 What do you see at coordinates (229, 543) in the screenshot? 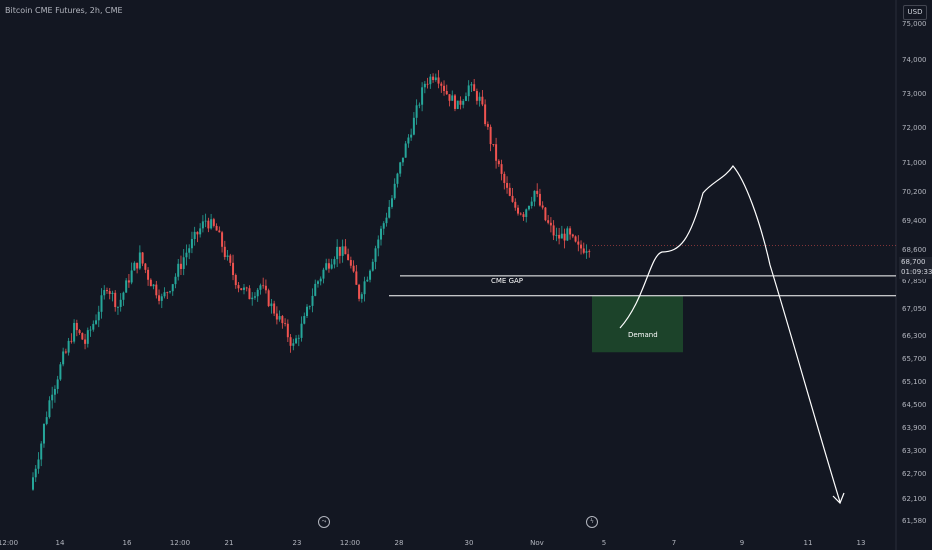
I see `time-tick: 21` at bounding box center [229, 543].